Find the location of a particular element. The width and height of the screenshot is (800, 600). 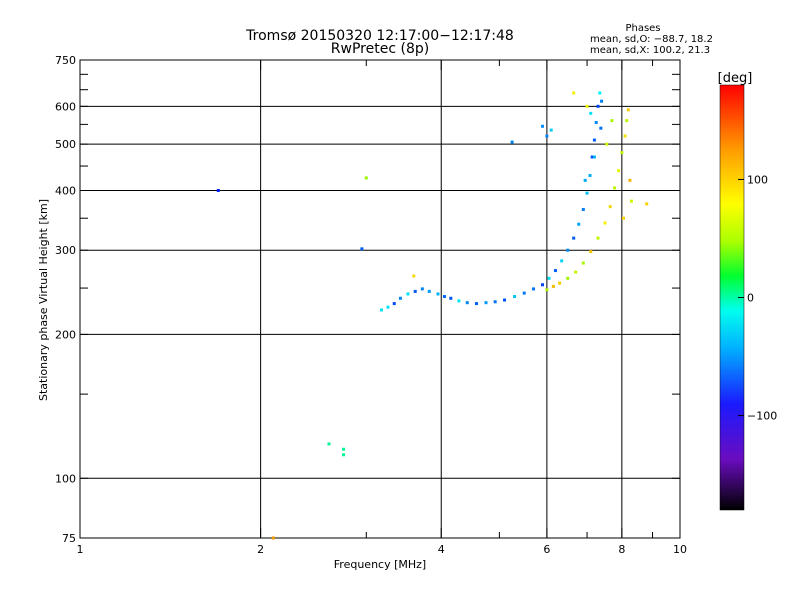

chart-title: Tromsø 20150320 12:17:00−12:17:48 is located at coordinates (379, 36).